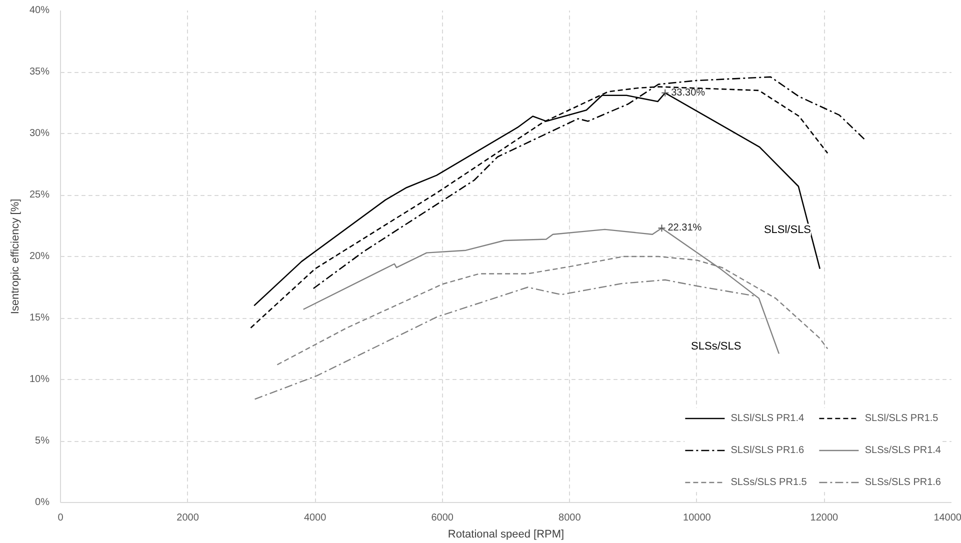 This screenshot has height=543, width=961. I want to click on x-tick-label: 2000, so click(188, 518).